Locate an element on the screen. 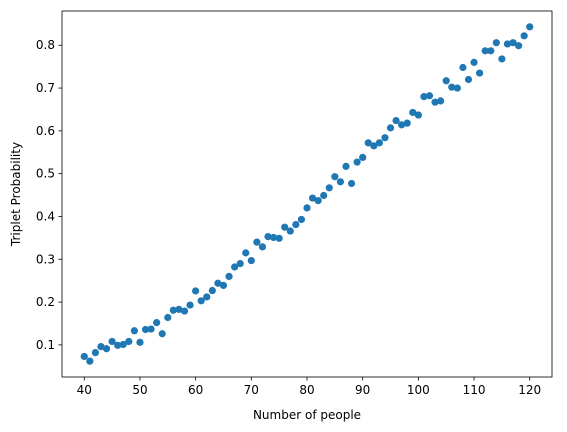 The height and width of the screenshot is (432, 567). y-axis-label: Triplet Probability is located at coordinates (16, 194).